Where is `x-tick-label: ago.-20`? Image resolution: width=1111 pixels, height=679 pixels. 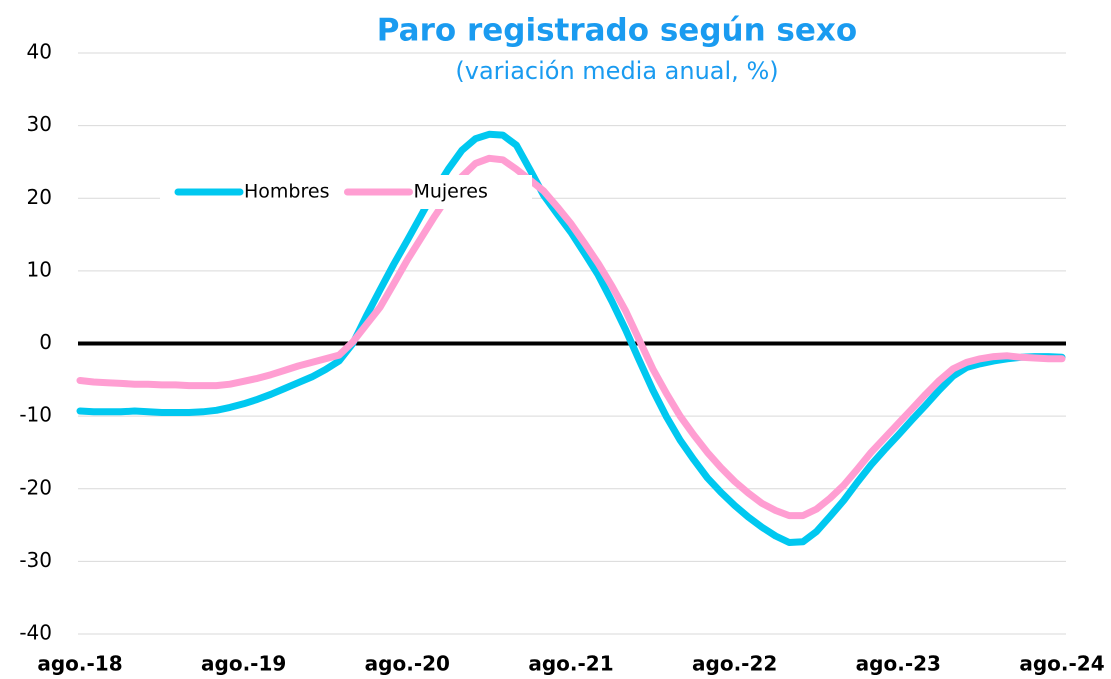 x-tick-label: ago.-20 is located at coordinates (407, 664).